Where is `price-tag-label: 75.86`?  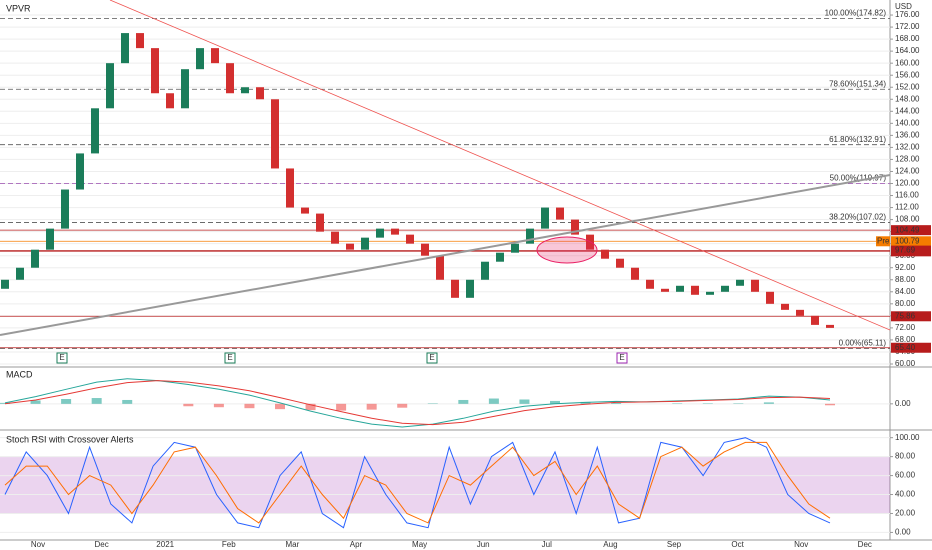
price-tag-label: 75.86 is located at coordinates (905, 315).